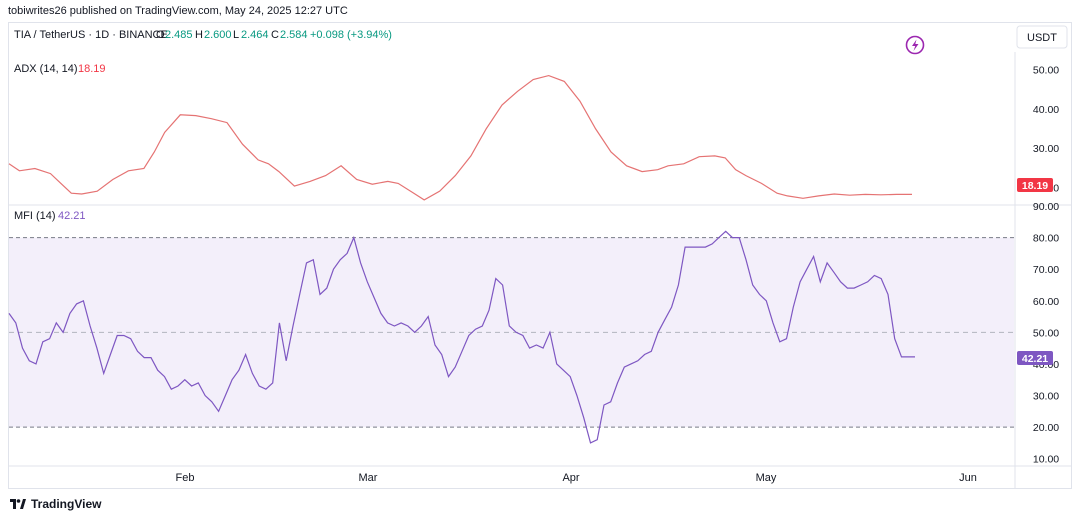  What do you see at coordinates (236, 35) in the screenshot?
I see `low-label: L` at bounding box center [236, 35].